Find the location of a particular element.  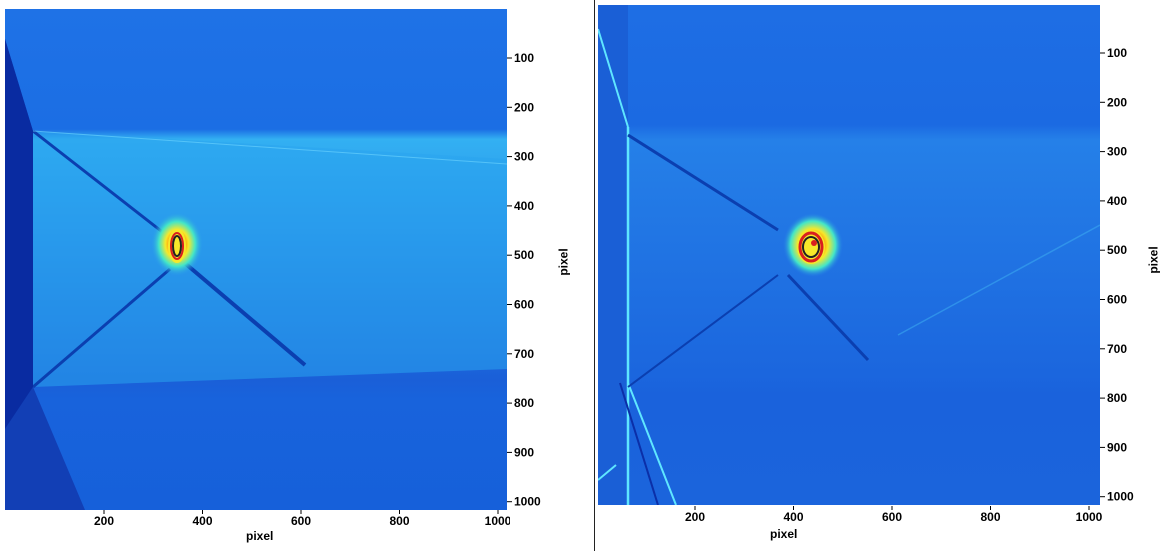

right-x-axis: 200 400 600 800 1000 is located at coordinates (894, 515).